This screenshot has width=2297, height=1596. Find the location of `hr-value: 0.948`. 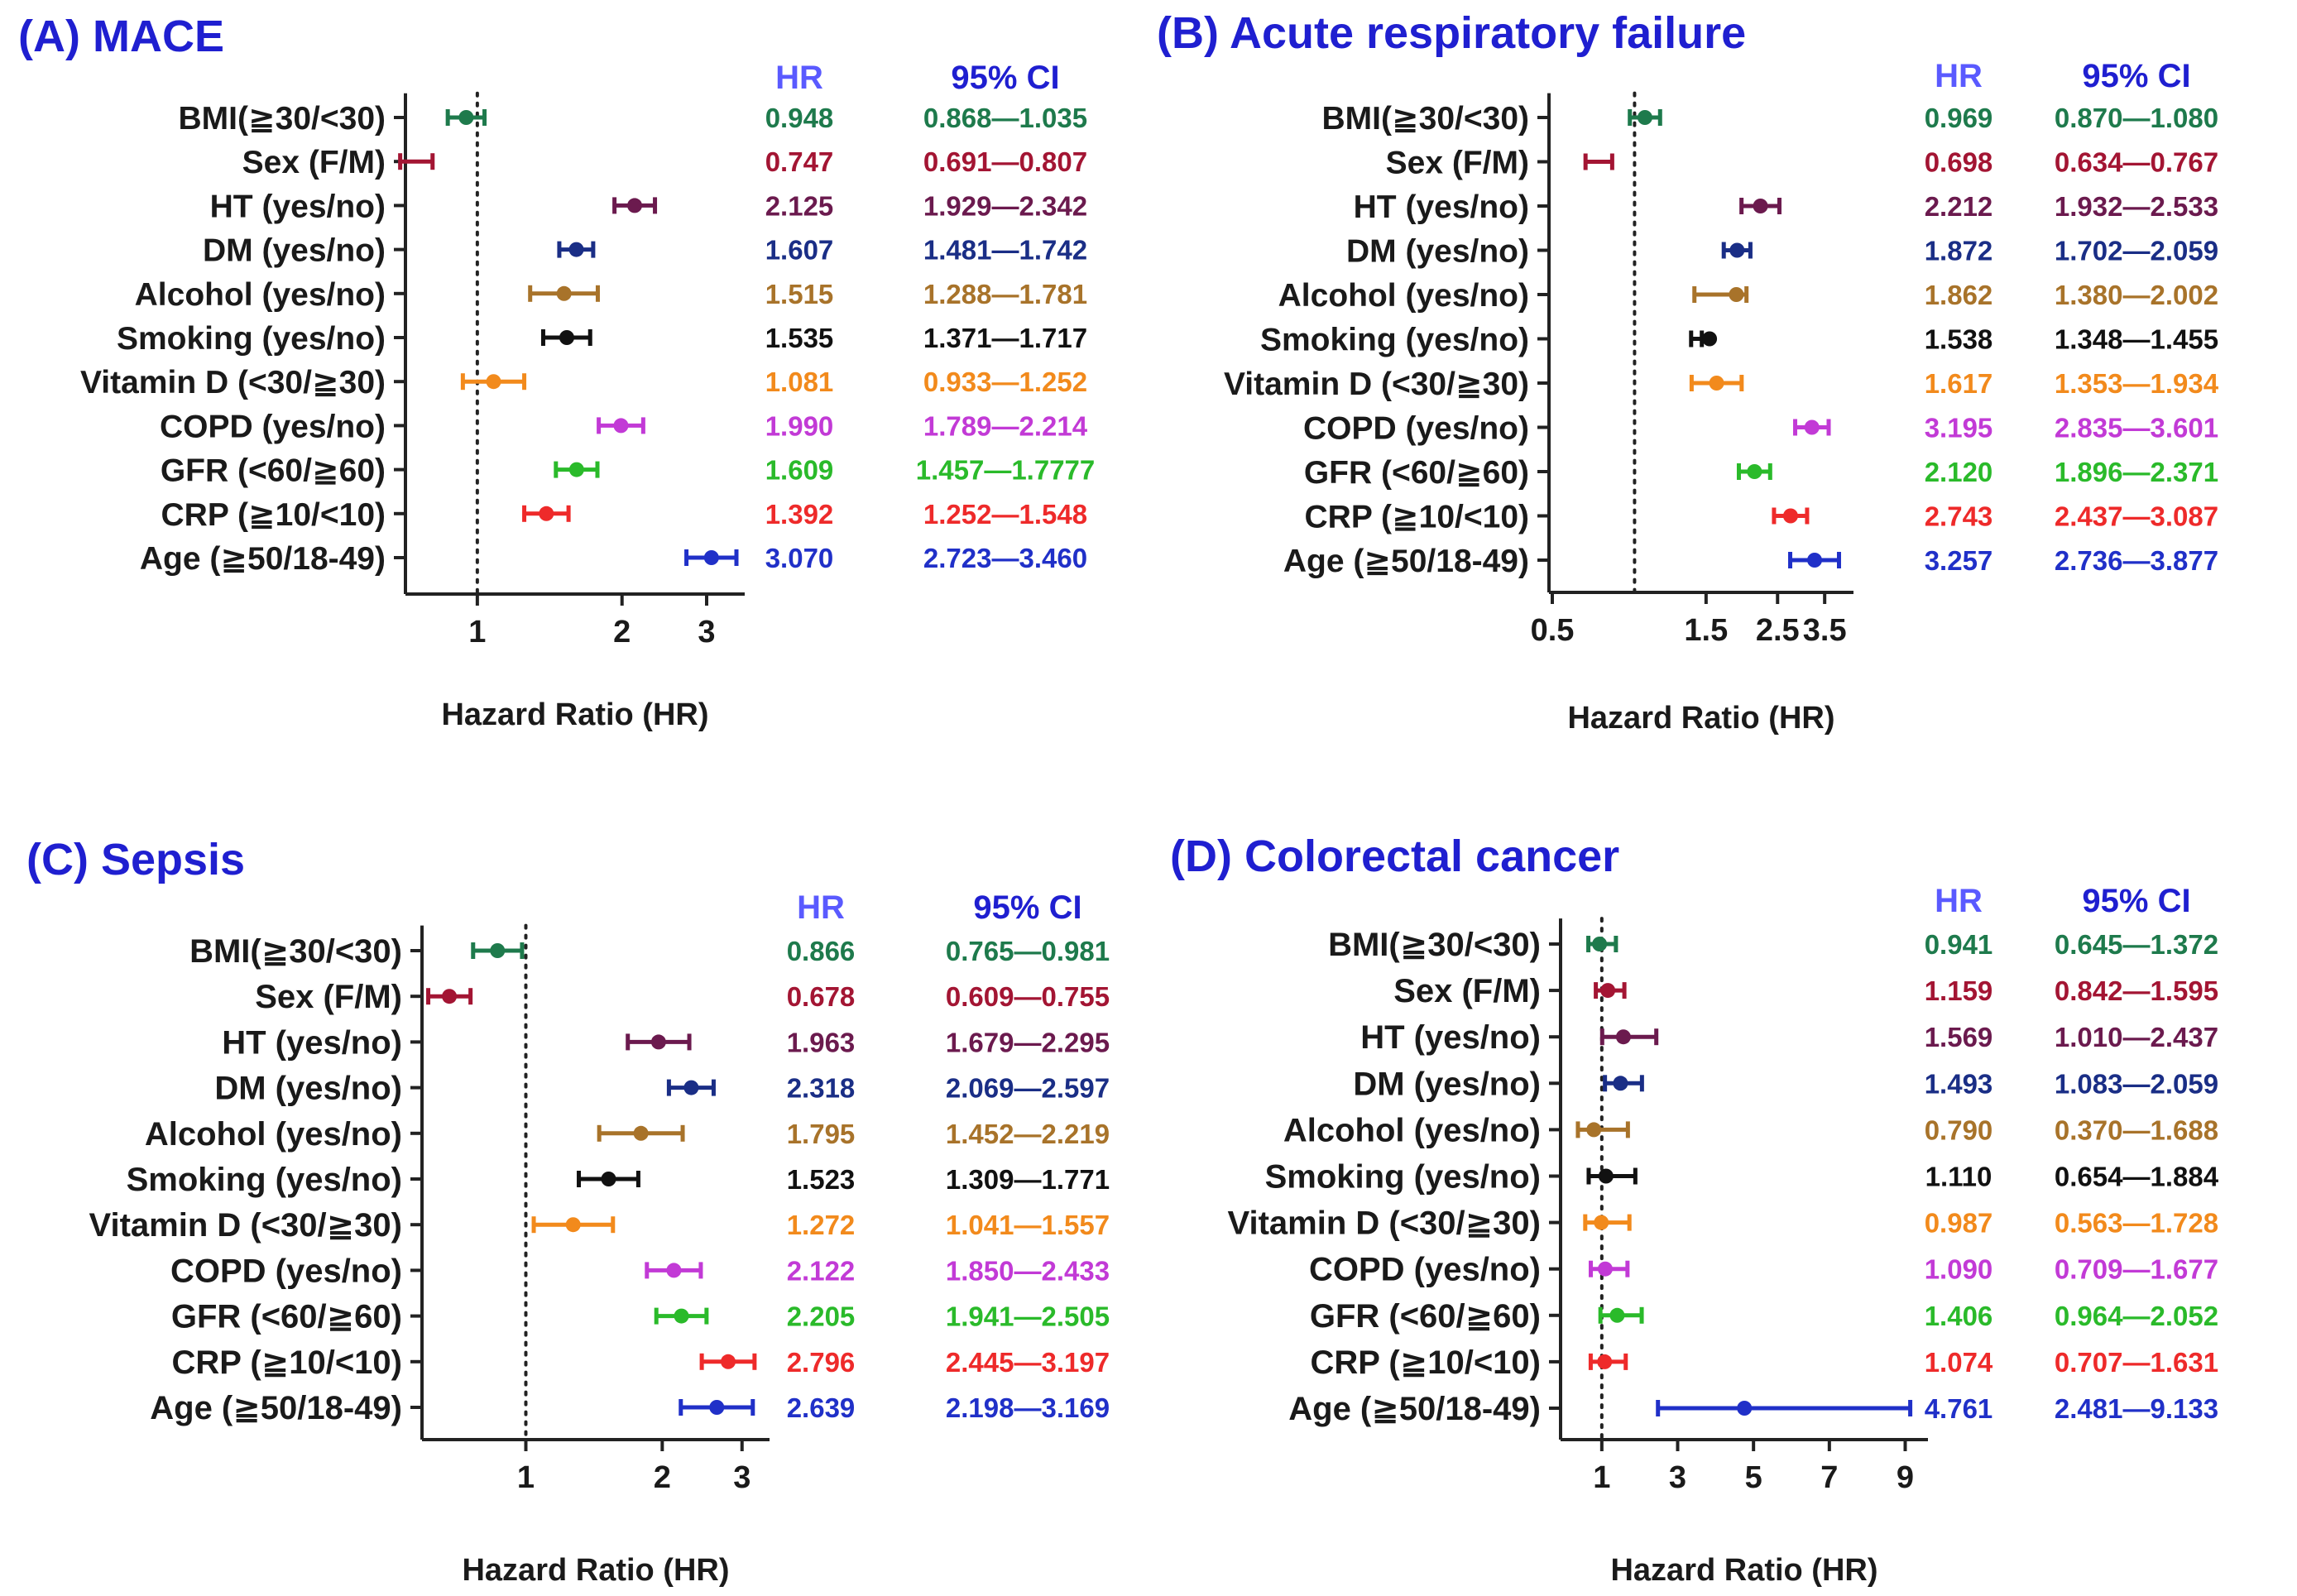

hr-value: 0.948 is located at coordinates (800, 118).